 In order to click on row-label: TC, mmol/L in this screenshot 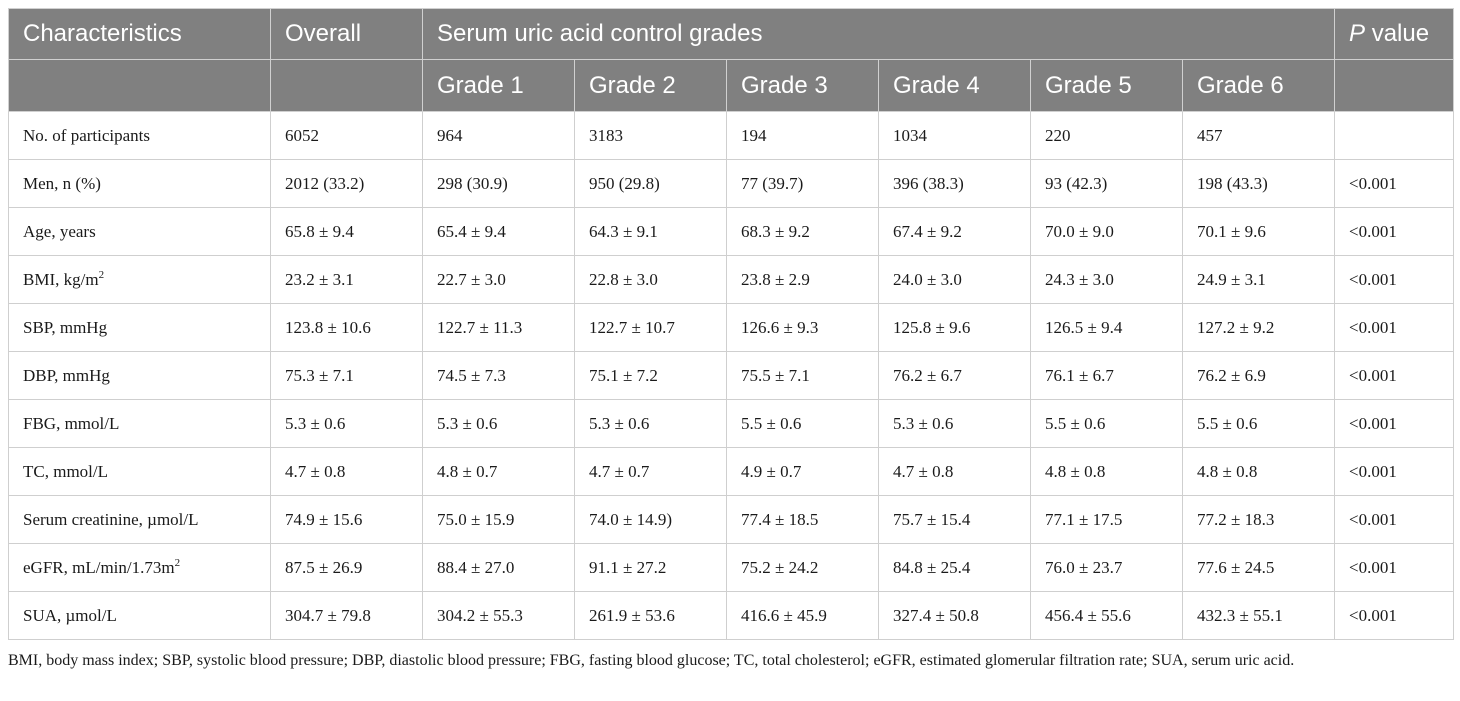, I will do `click(139, 471)`.